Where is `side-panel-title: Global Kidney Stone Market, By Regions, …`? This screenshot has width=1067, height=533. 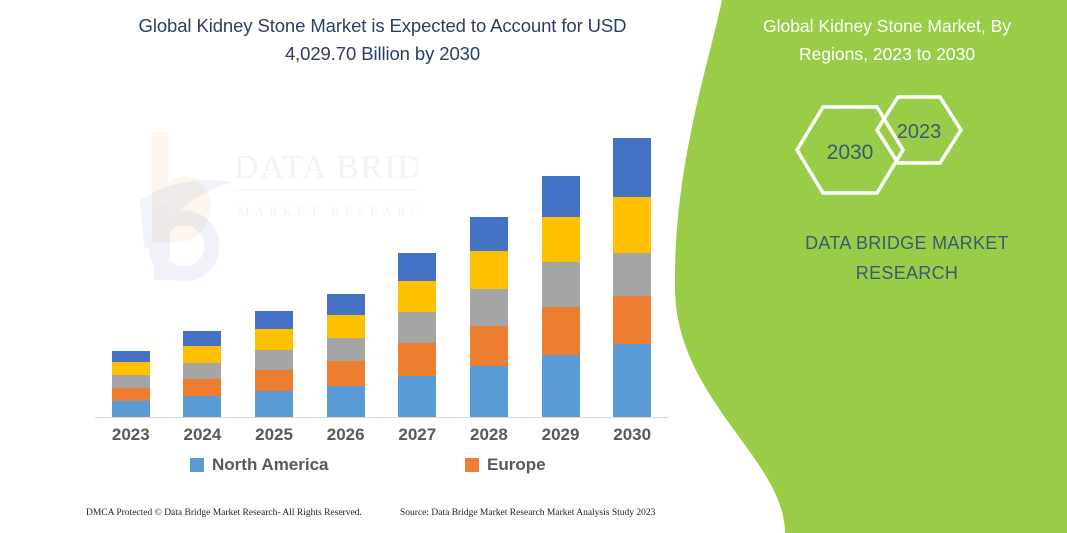 side-panel-title: Global Kidney Stone Market, By Regions, … is located at coordinates (887, 40).